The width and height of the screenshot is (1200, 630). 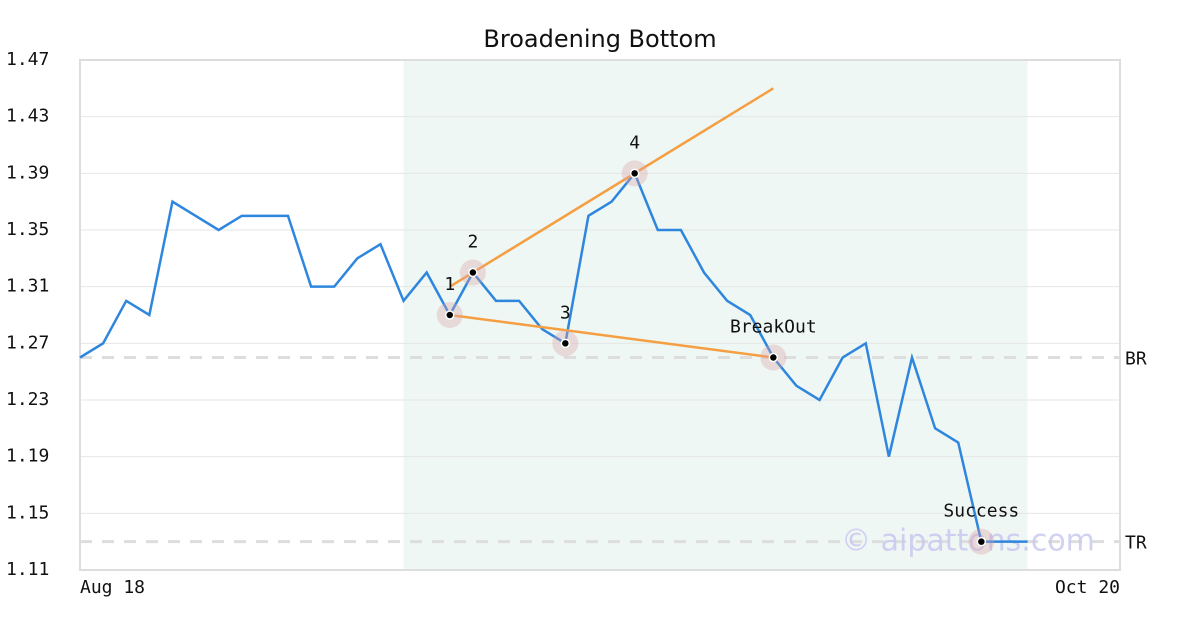 What do you see at coordinates (981, 511) in the screenshot?
I see `marker-label: Success` at bounding box center [981, 511].